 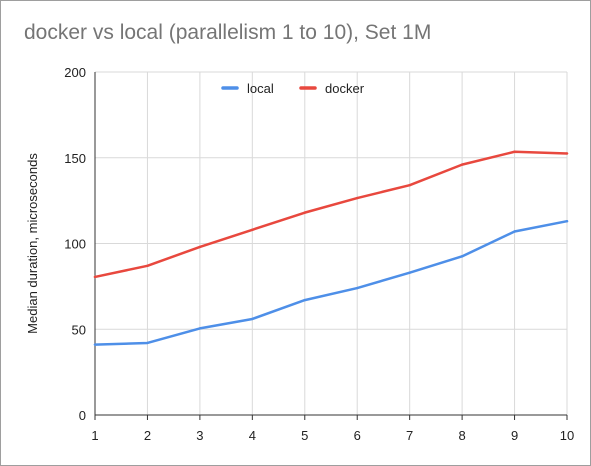 I want to click on x-tick-label: 4, so click(x=252, y=435).